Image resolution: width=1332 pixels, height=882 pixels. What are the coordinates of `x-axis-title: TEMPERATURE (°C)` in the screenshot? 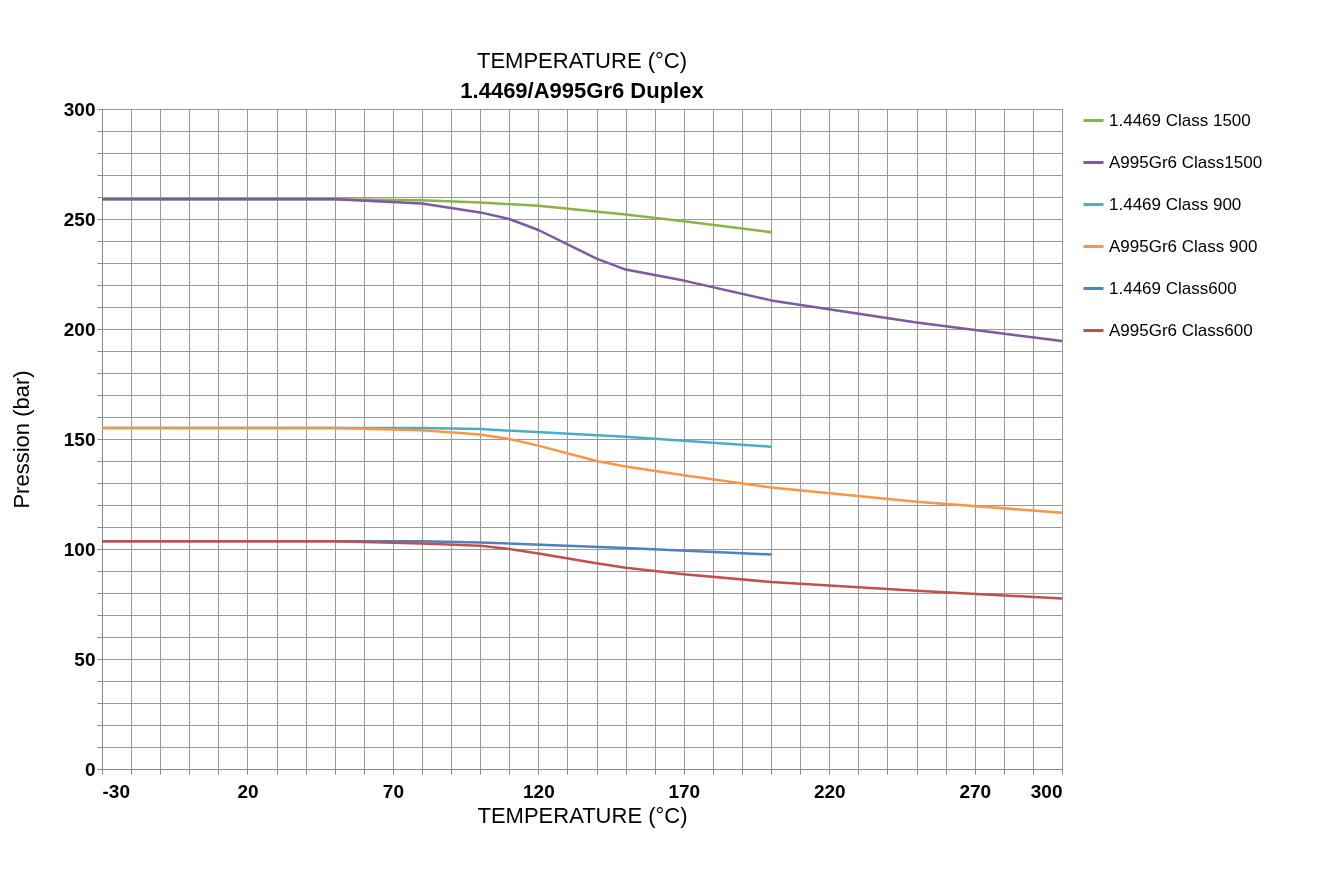 It's located at (582, 815).